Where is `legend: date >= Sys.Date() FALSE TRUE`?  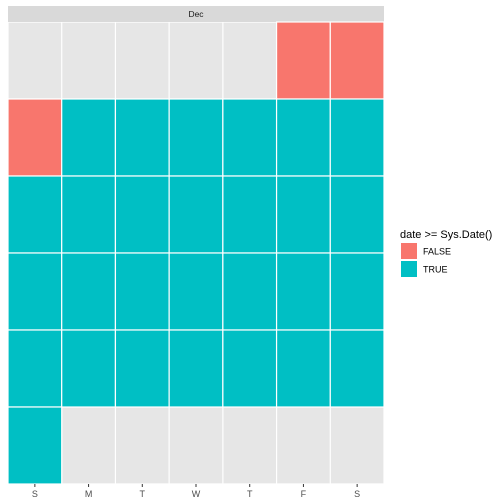
legend: date >= Sys.Date() FALSE TRUE is located at coordinates (446, 253).